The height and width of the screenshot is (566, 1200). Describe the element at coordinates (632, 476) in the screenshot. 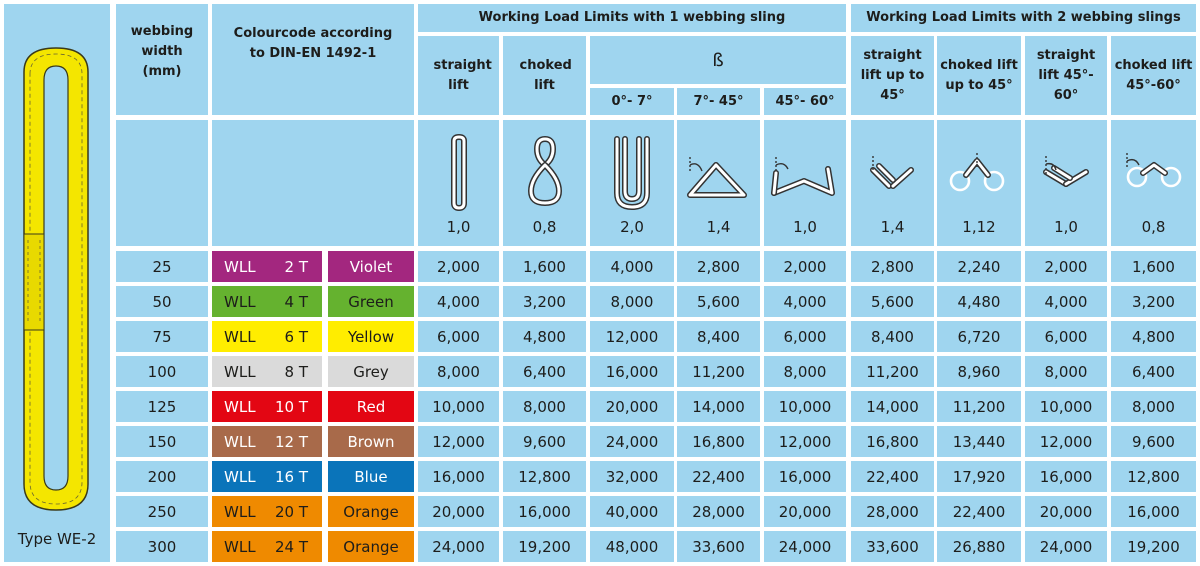

I see `wll-value-cell: 32,000` at that location.